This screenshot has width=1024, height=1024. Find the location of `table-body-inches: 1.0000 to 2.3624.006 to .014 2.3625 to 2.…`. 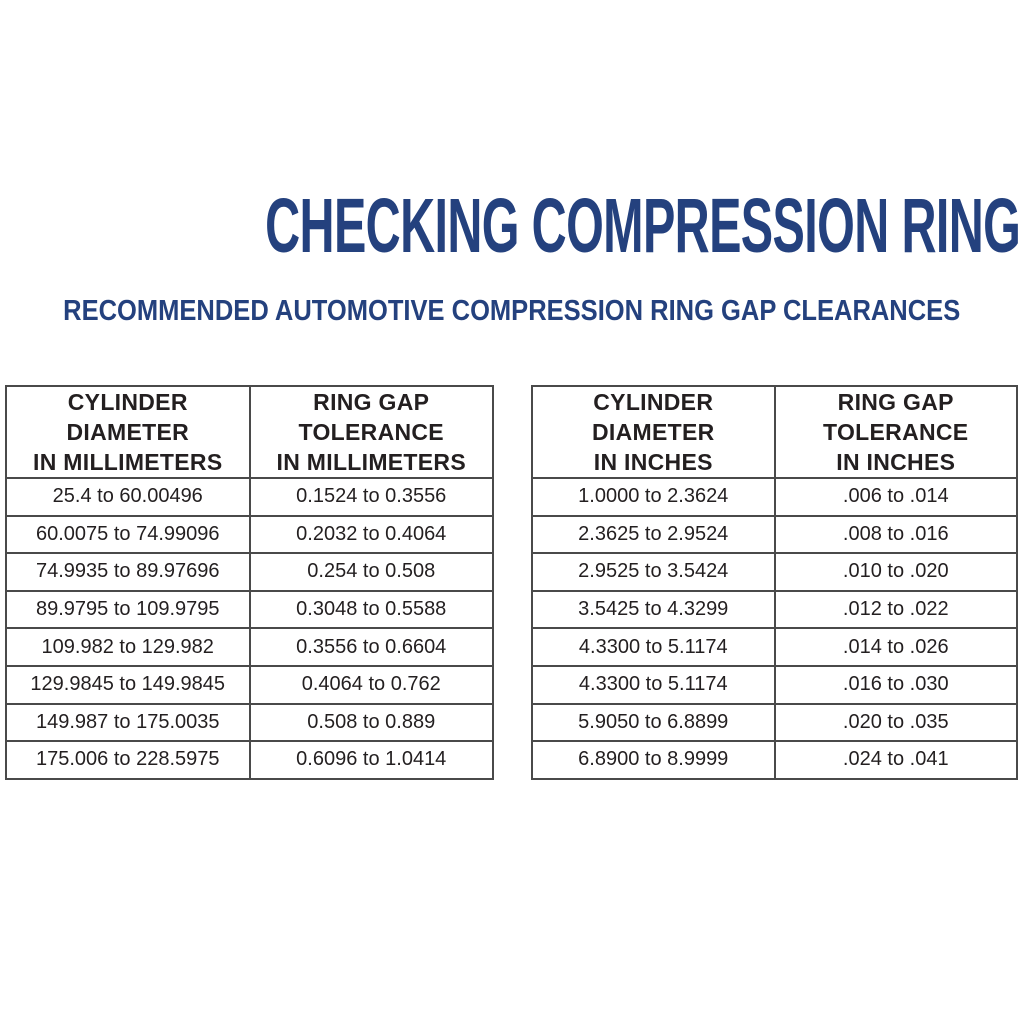

table-body-inches: 1.0000 to 2.3624.006 to .014 2.3625 to 2.… is located at coordinates (774, 628).